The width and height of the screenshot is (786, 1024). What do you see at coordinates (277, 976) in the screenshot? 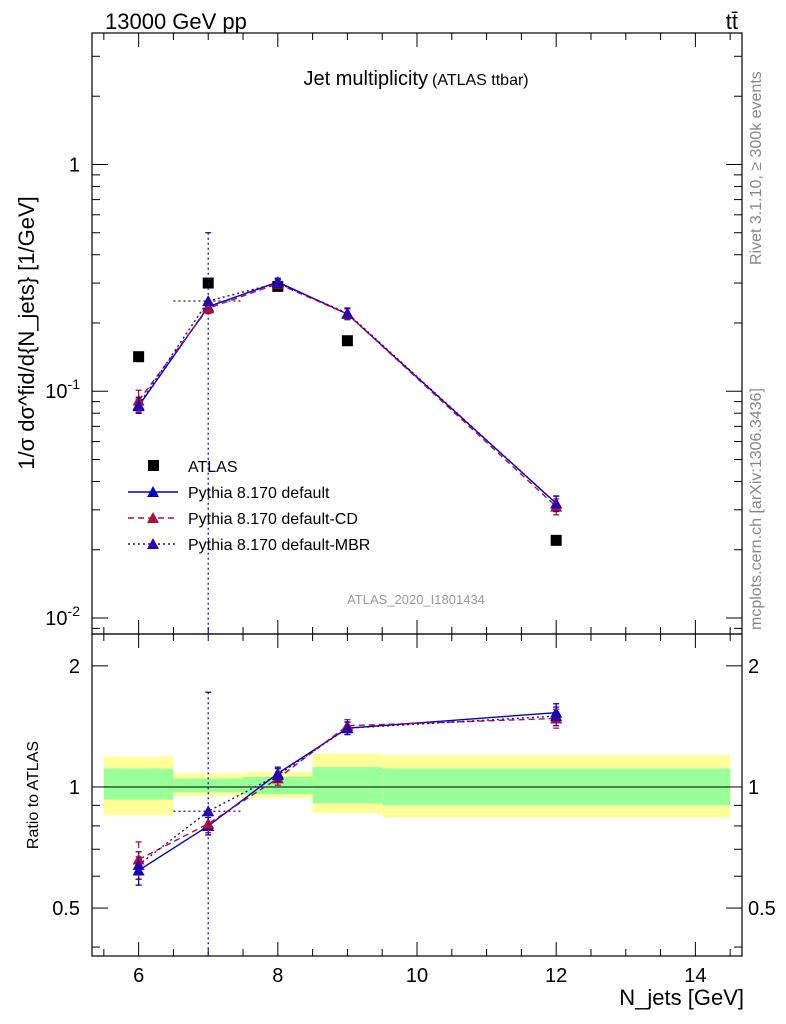
I see `x-tick-label: 8` at bounding box center [277, 976].